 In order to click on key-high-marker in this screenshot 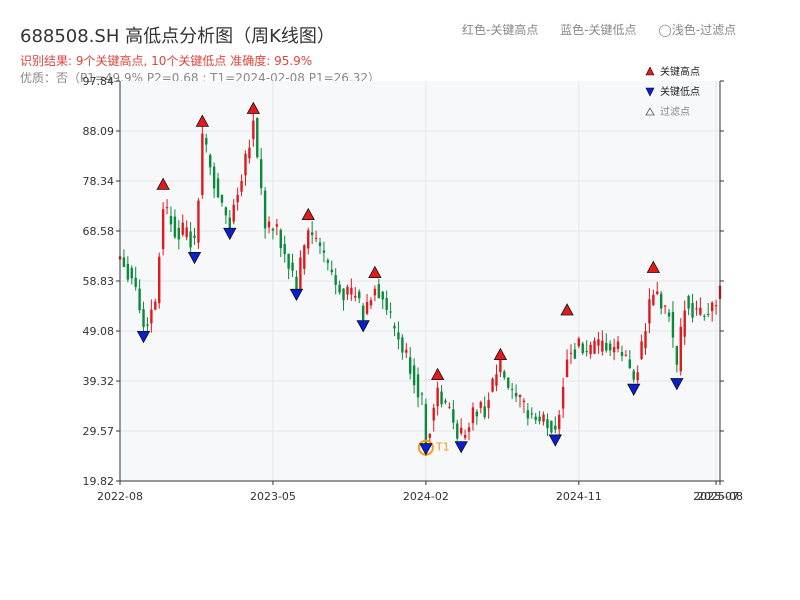, I will do `click(163, 183)`.